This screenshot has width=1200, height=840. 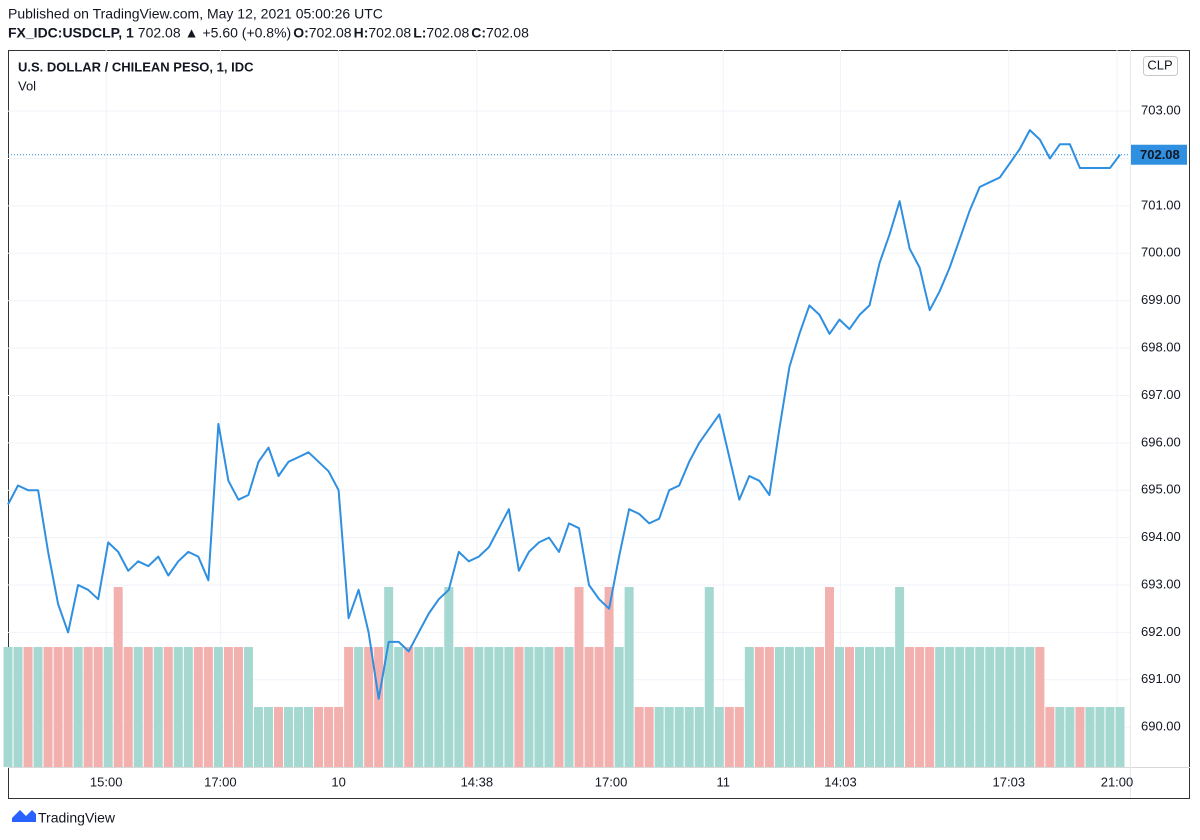 What do you see at coordinates (477, 781) in the screenshot?
I see `x-tick-label: 14:38` at bounding box center [477, 781].